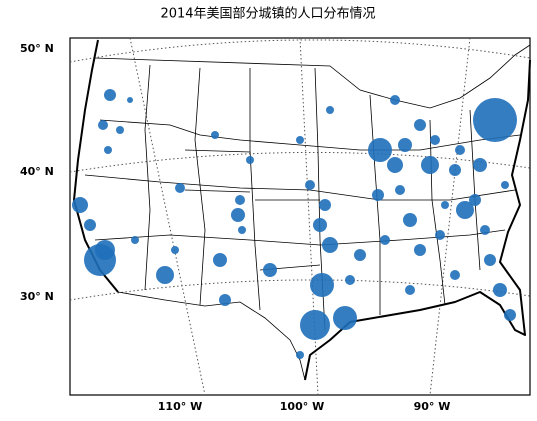 Image resolution: width=537 pixels, height=421 pixels. Describe the element at coordinates (37, 171) in the screenshot. I see `latitude-label: 40° N` at that location.